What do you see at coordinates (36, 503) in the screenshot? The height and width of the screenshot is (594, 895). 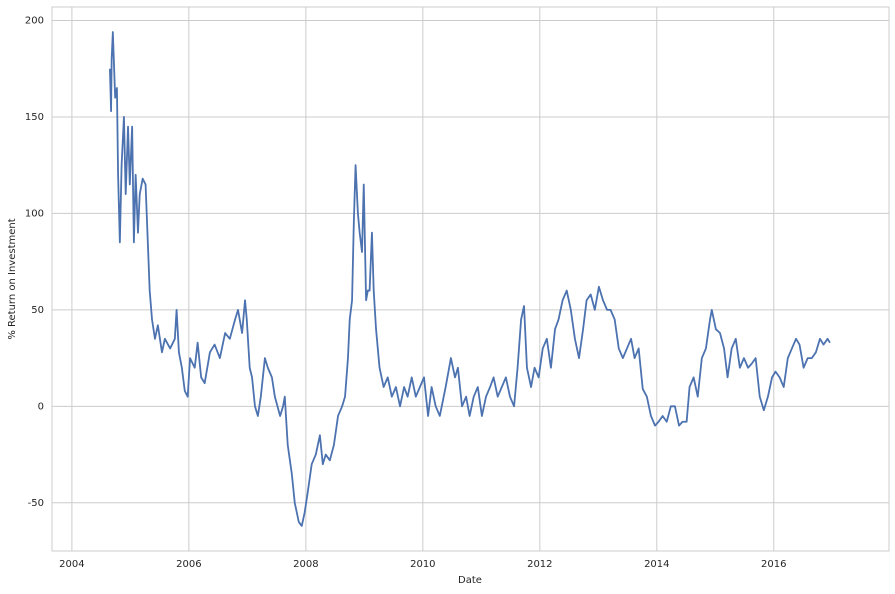 I see `y-tick-label: -50` at bounding box center [36, 503].